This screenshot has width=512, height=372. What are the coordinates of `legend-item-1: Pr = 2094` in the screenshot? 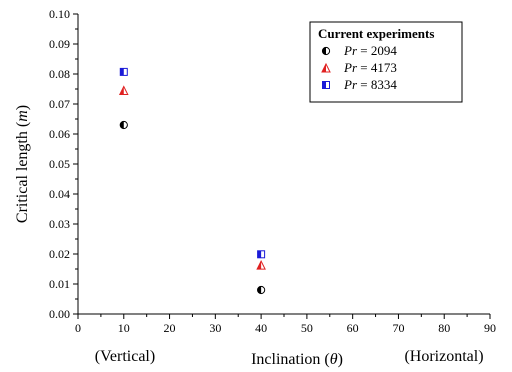 It's located at (359, 50).